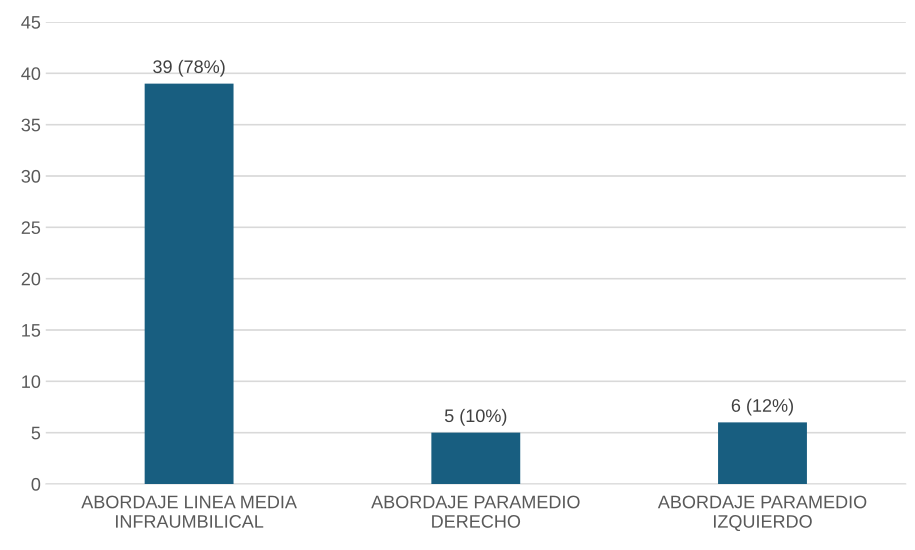  What do you see at coordinates (30, 125) in the screenshot?
I see `y-tick-label: 35` at bounding box center [30, 125].